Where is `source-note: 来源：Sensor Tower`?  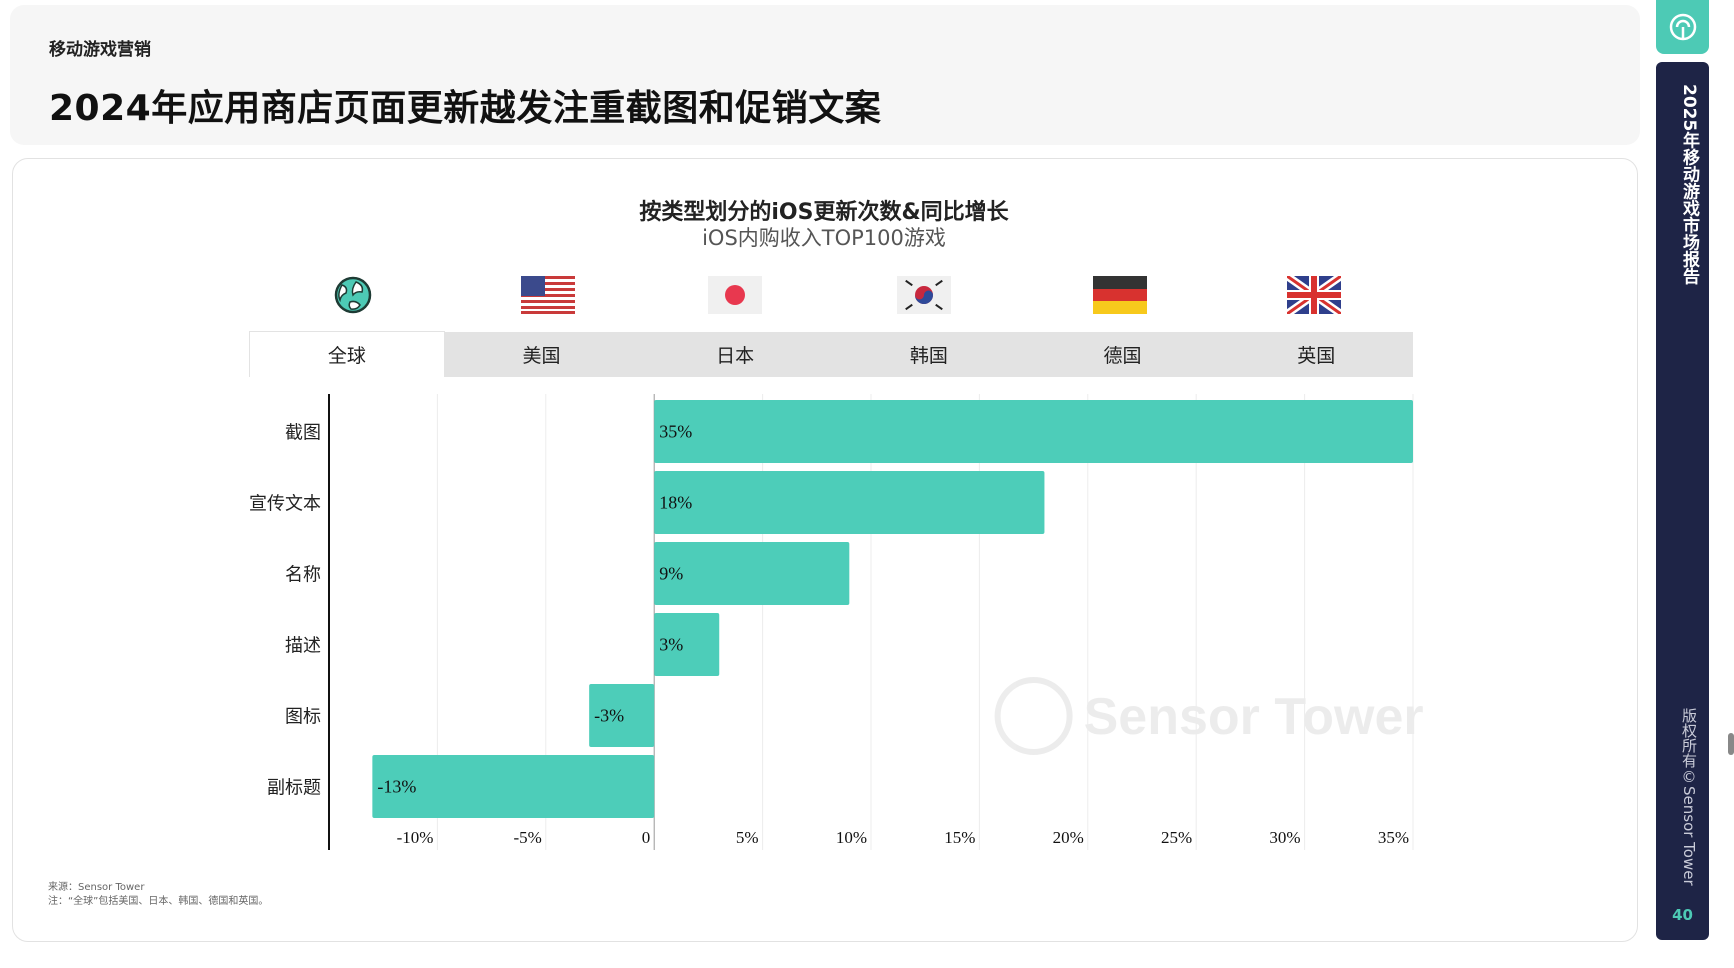 source-note: 来源：Sensor Tower is located at coordinates (96, 887).